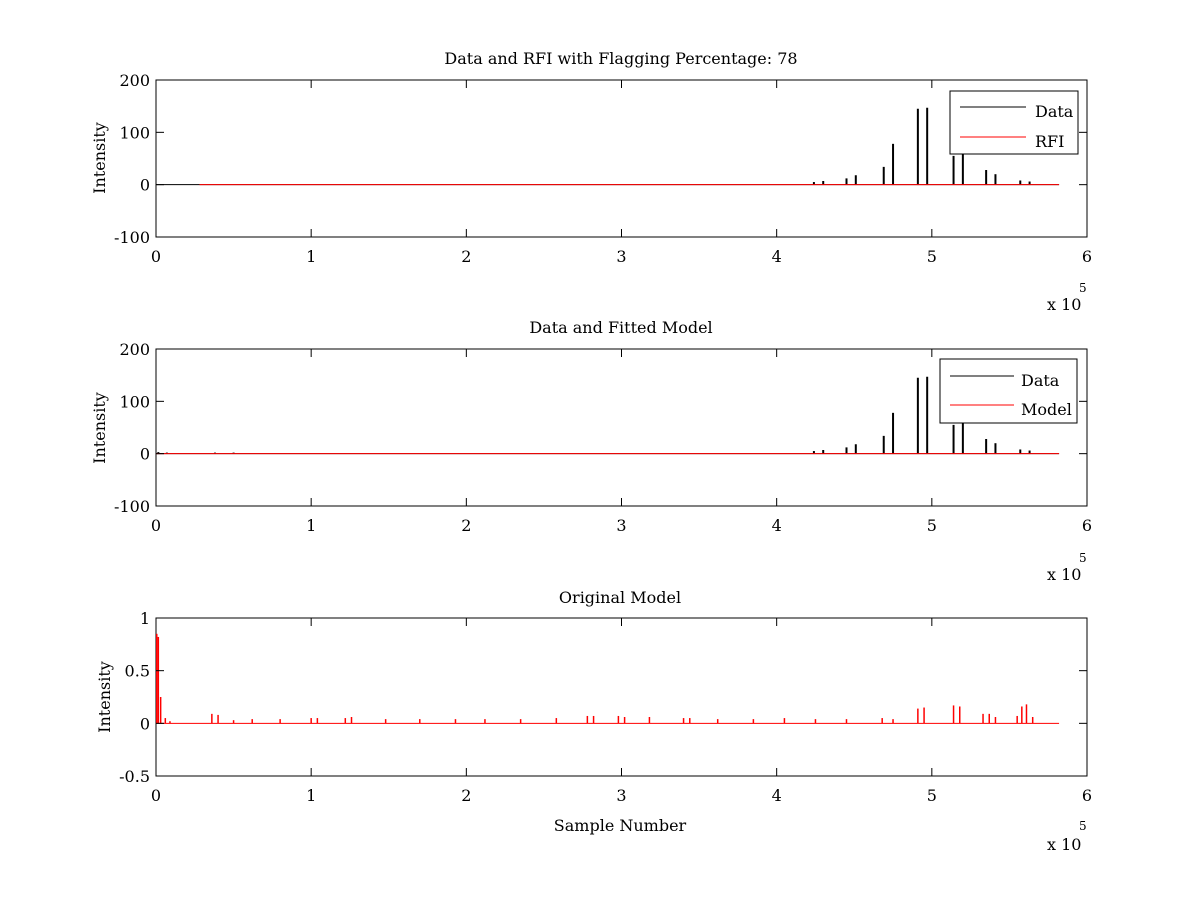 The image size is (1200, 900). Describe the element at coordinates (1046, 409) in the screenshot. I see `legend-label-model: Model` at that location.